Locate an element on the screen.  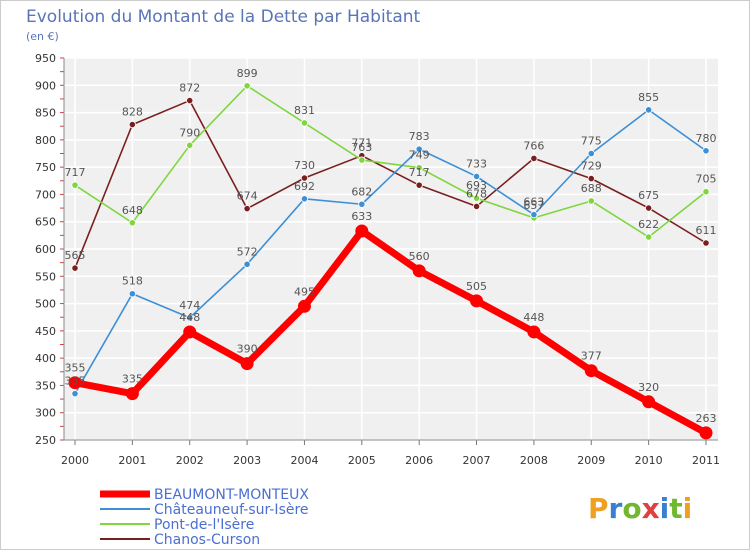
data-label-0: 263 is located at coordinates (706, 418).